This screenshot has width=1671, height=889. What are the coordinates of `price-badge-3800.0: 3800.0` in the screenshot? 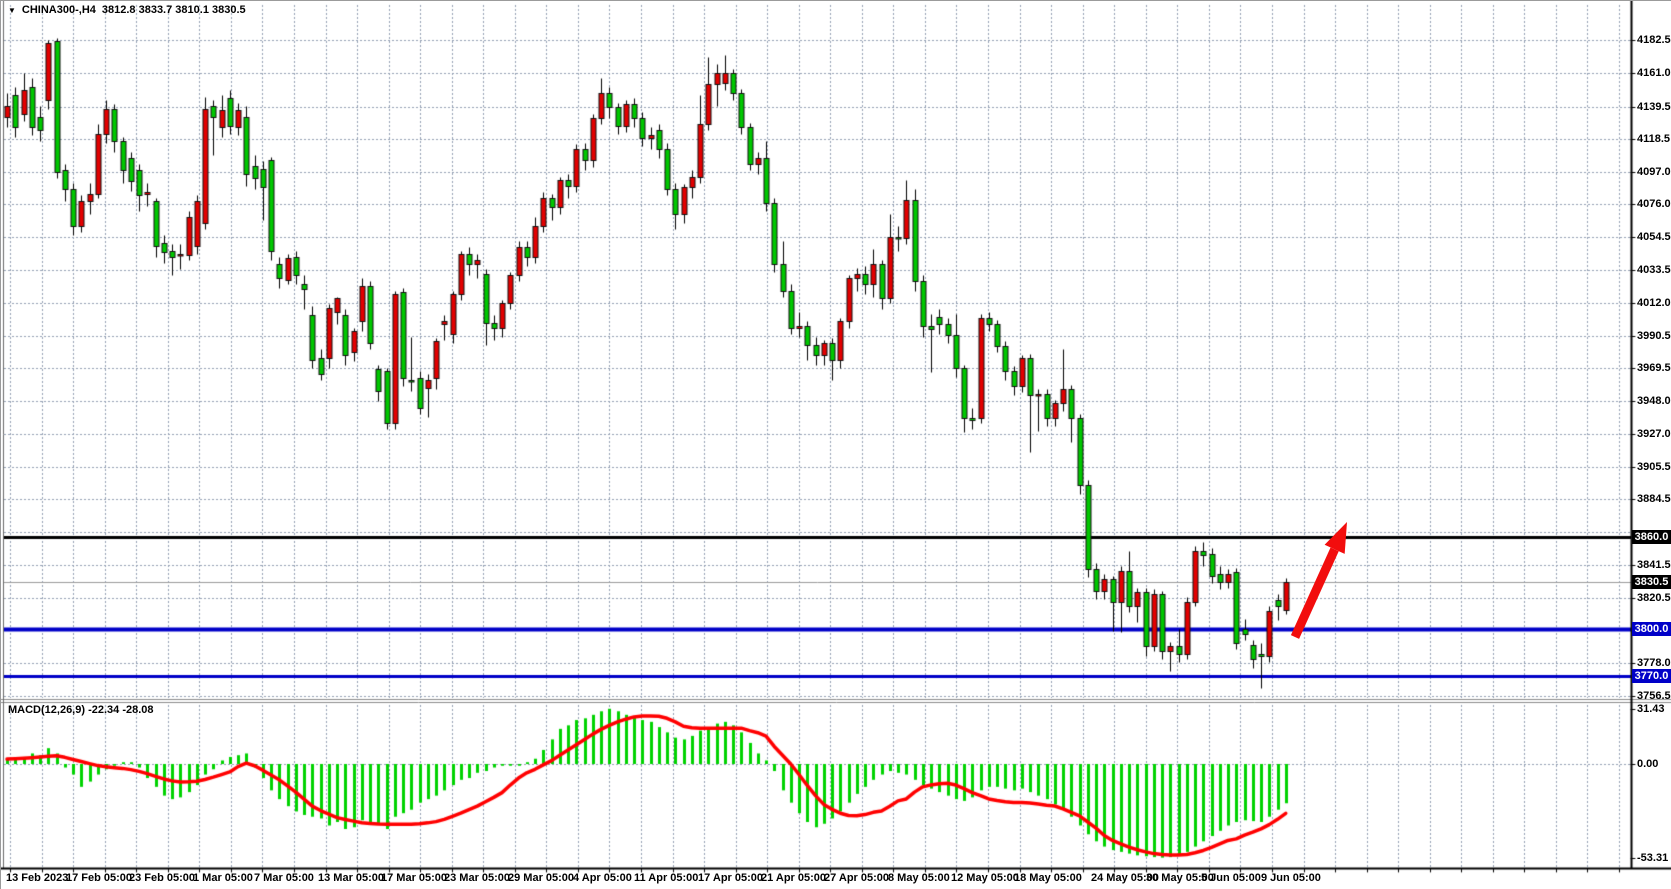 It's located at (1651, 629).